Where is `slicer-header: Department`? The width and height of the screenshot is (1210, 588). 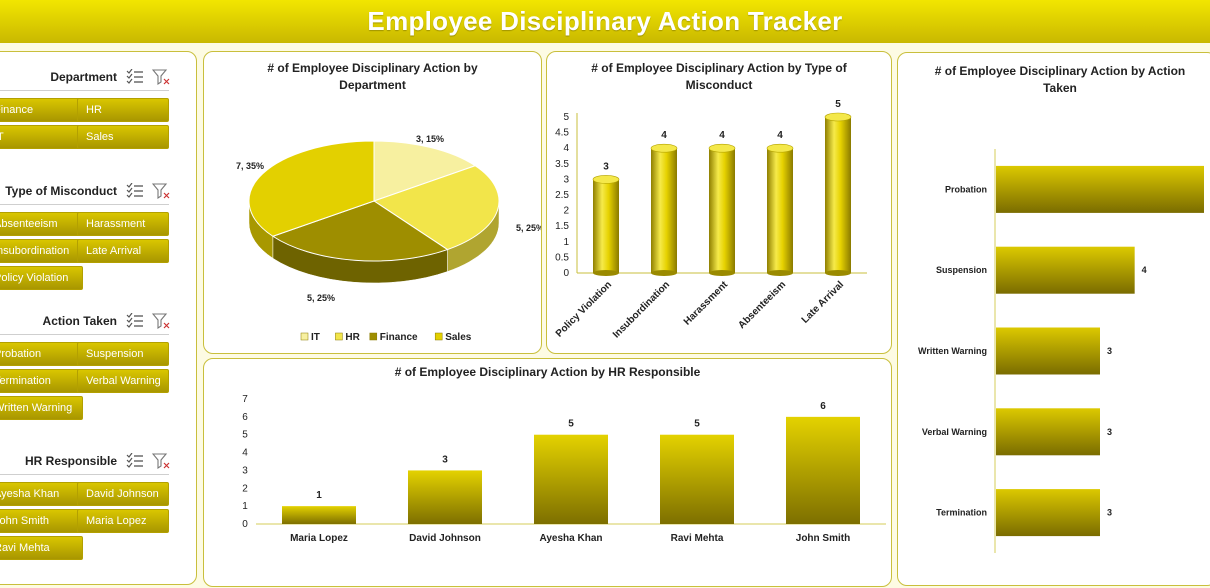 slicer-header: Department is located at coordinates (85, 78).